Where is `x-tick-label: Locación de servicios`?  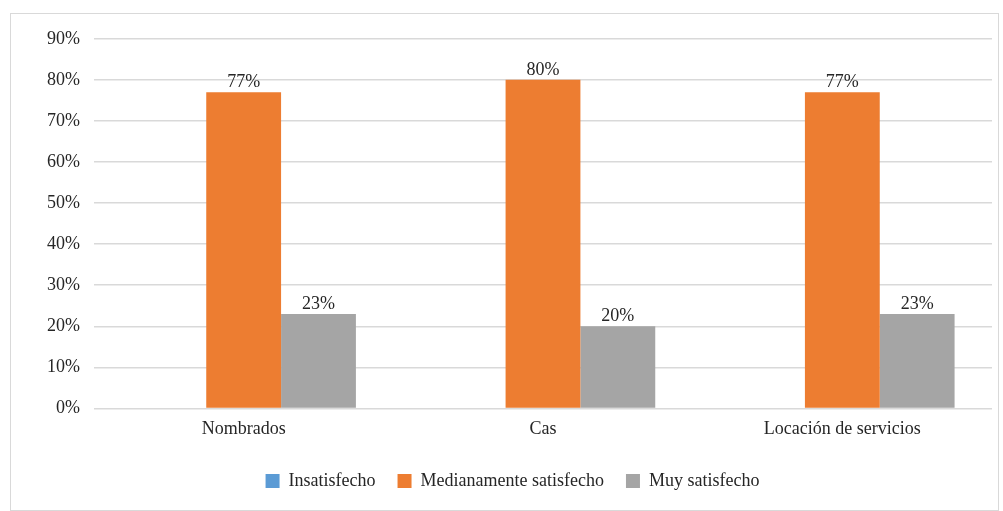 x-tick-label: Locación de servicios is located at coordinates (842, 427).